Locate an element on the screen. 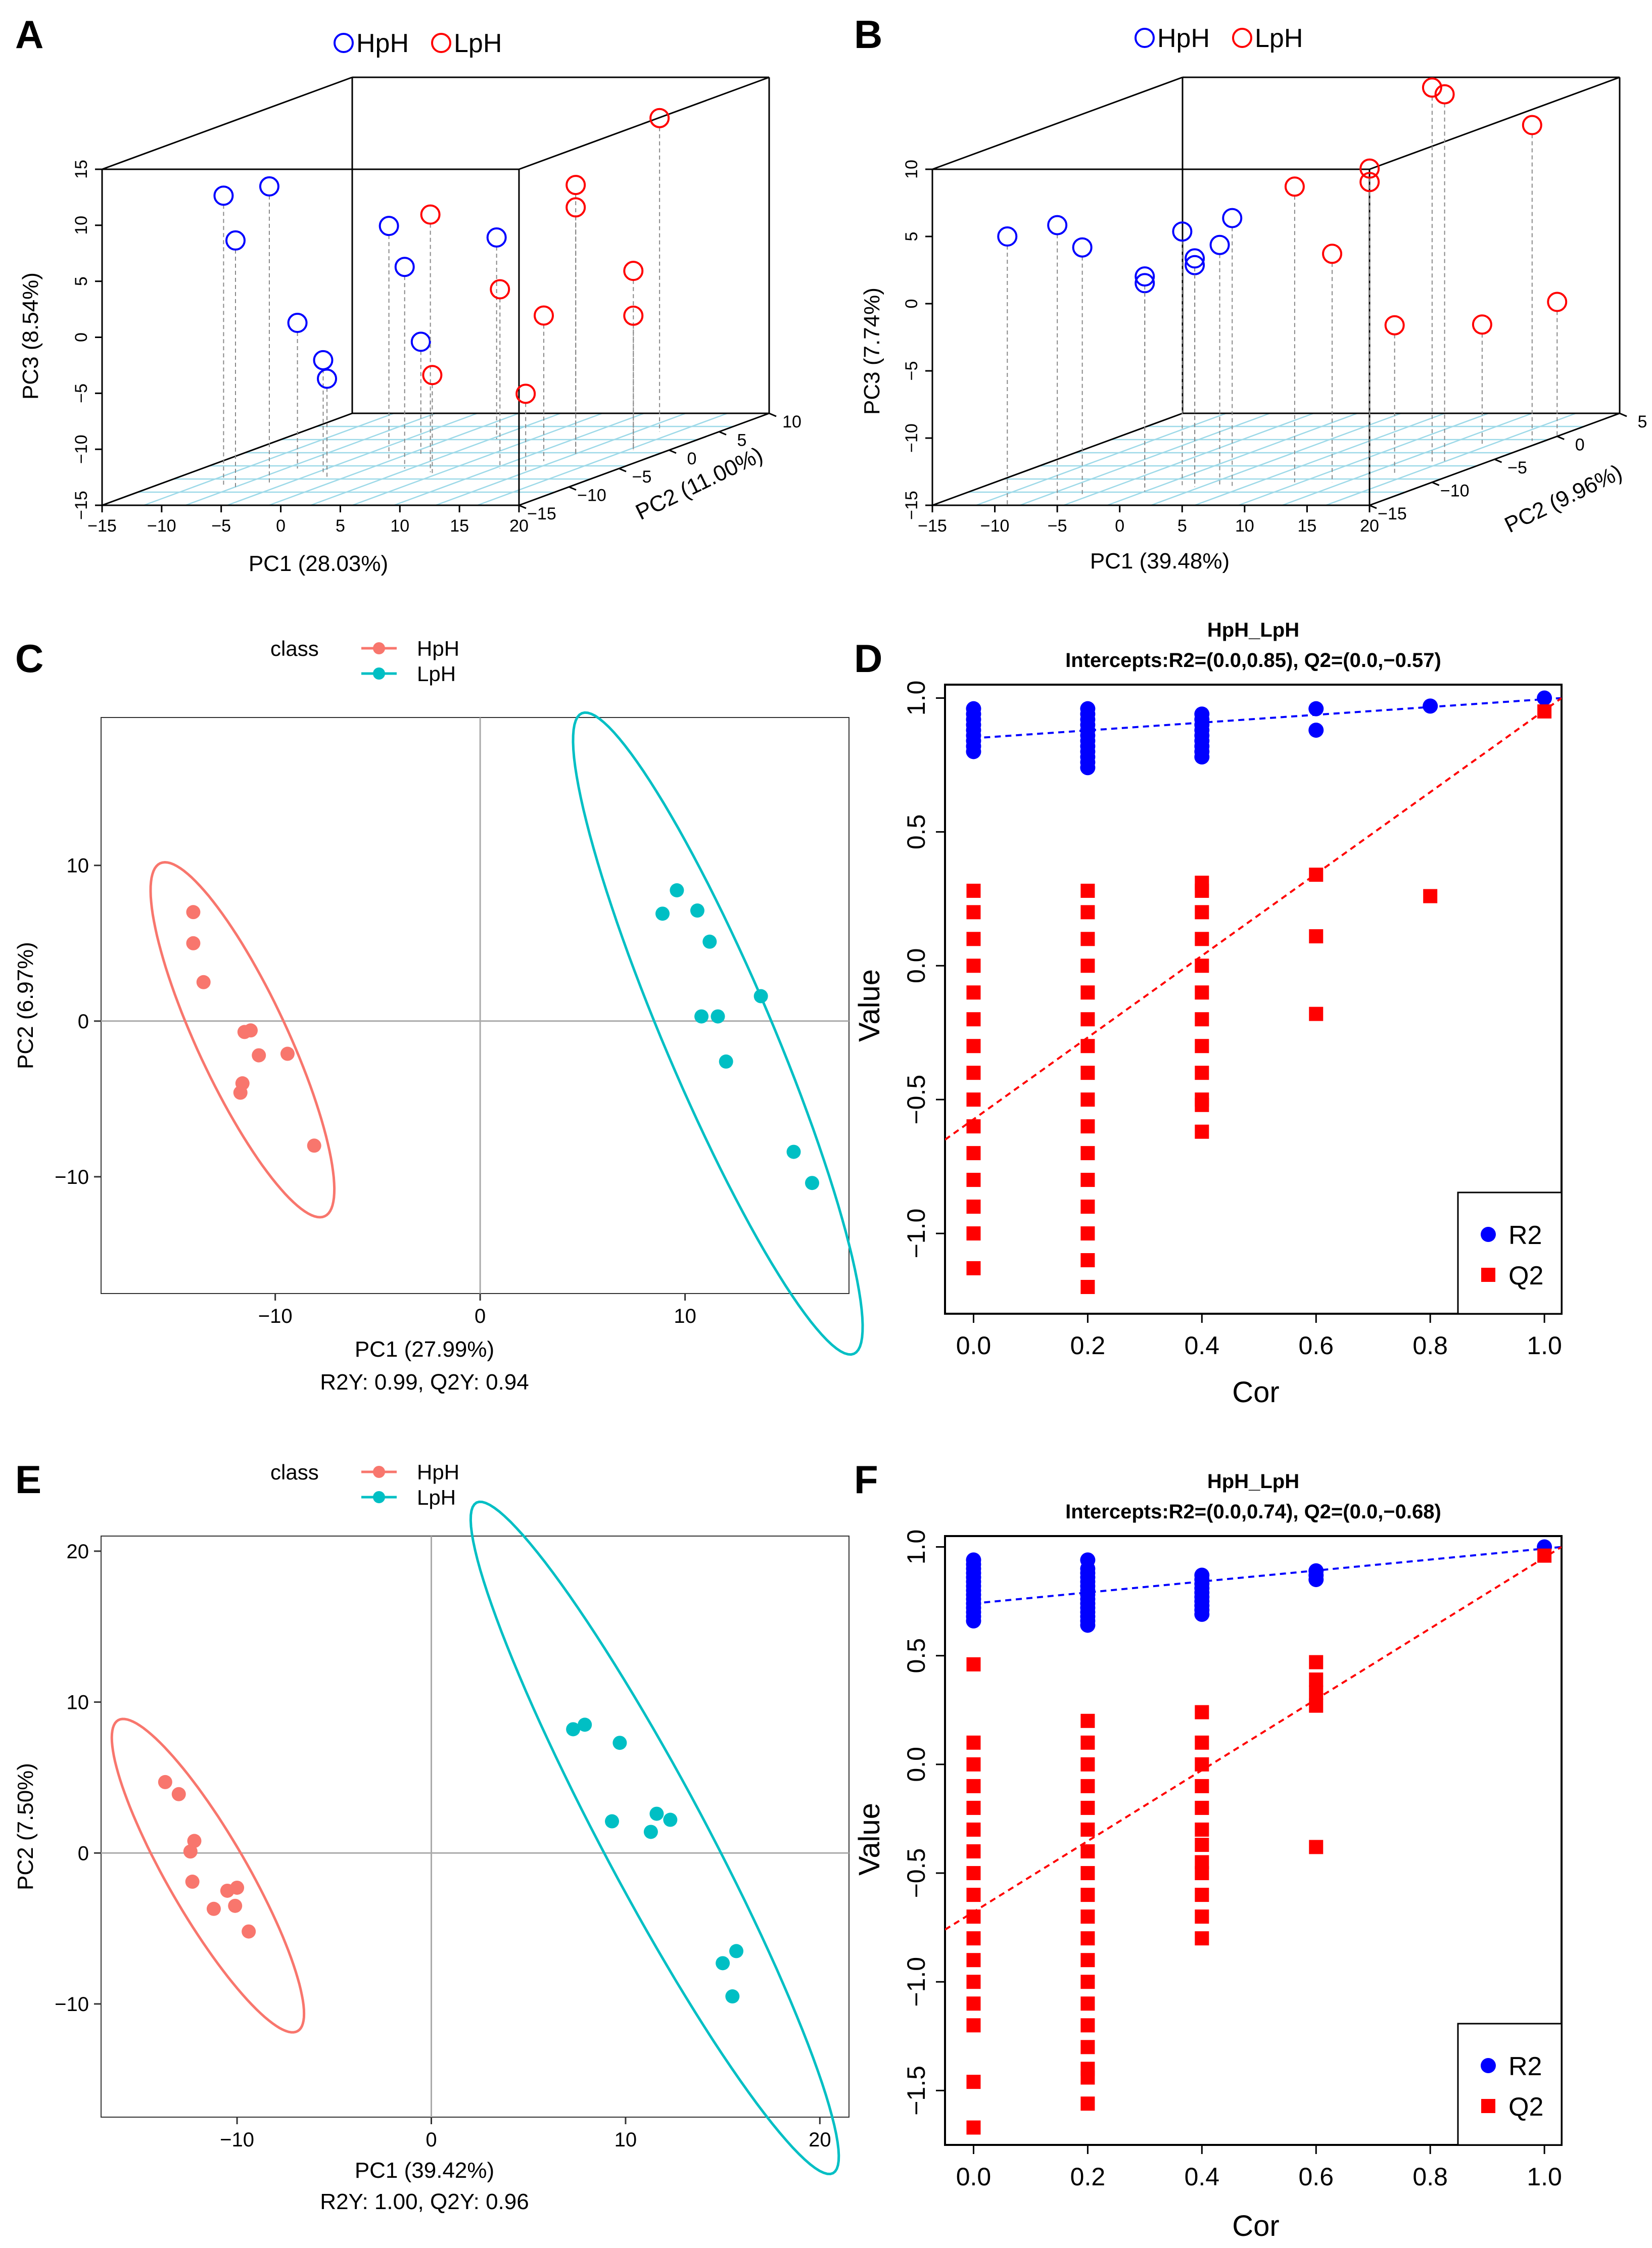 Image resolution: width=1652 pixels, height=2248 pixels. panel-d-x-tick-label: 0.2 is located at coordinates (1088, 1345).